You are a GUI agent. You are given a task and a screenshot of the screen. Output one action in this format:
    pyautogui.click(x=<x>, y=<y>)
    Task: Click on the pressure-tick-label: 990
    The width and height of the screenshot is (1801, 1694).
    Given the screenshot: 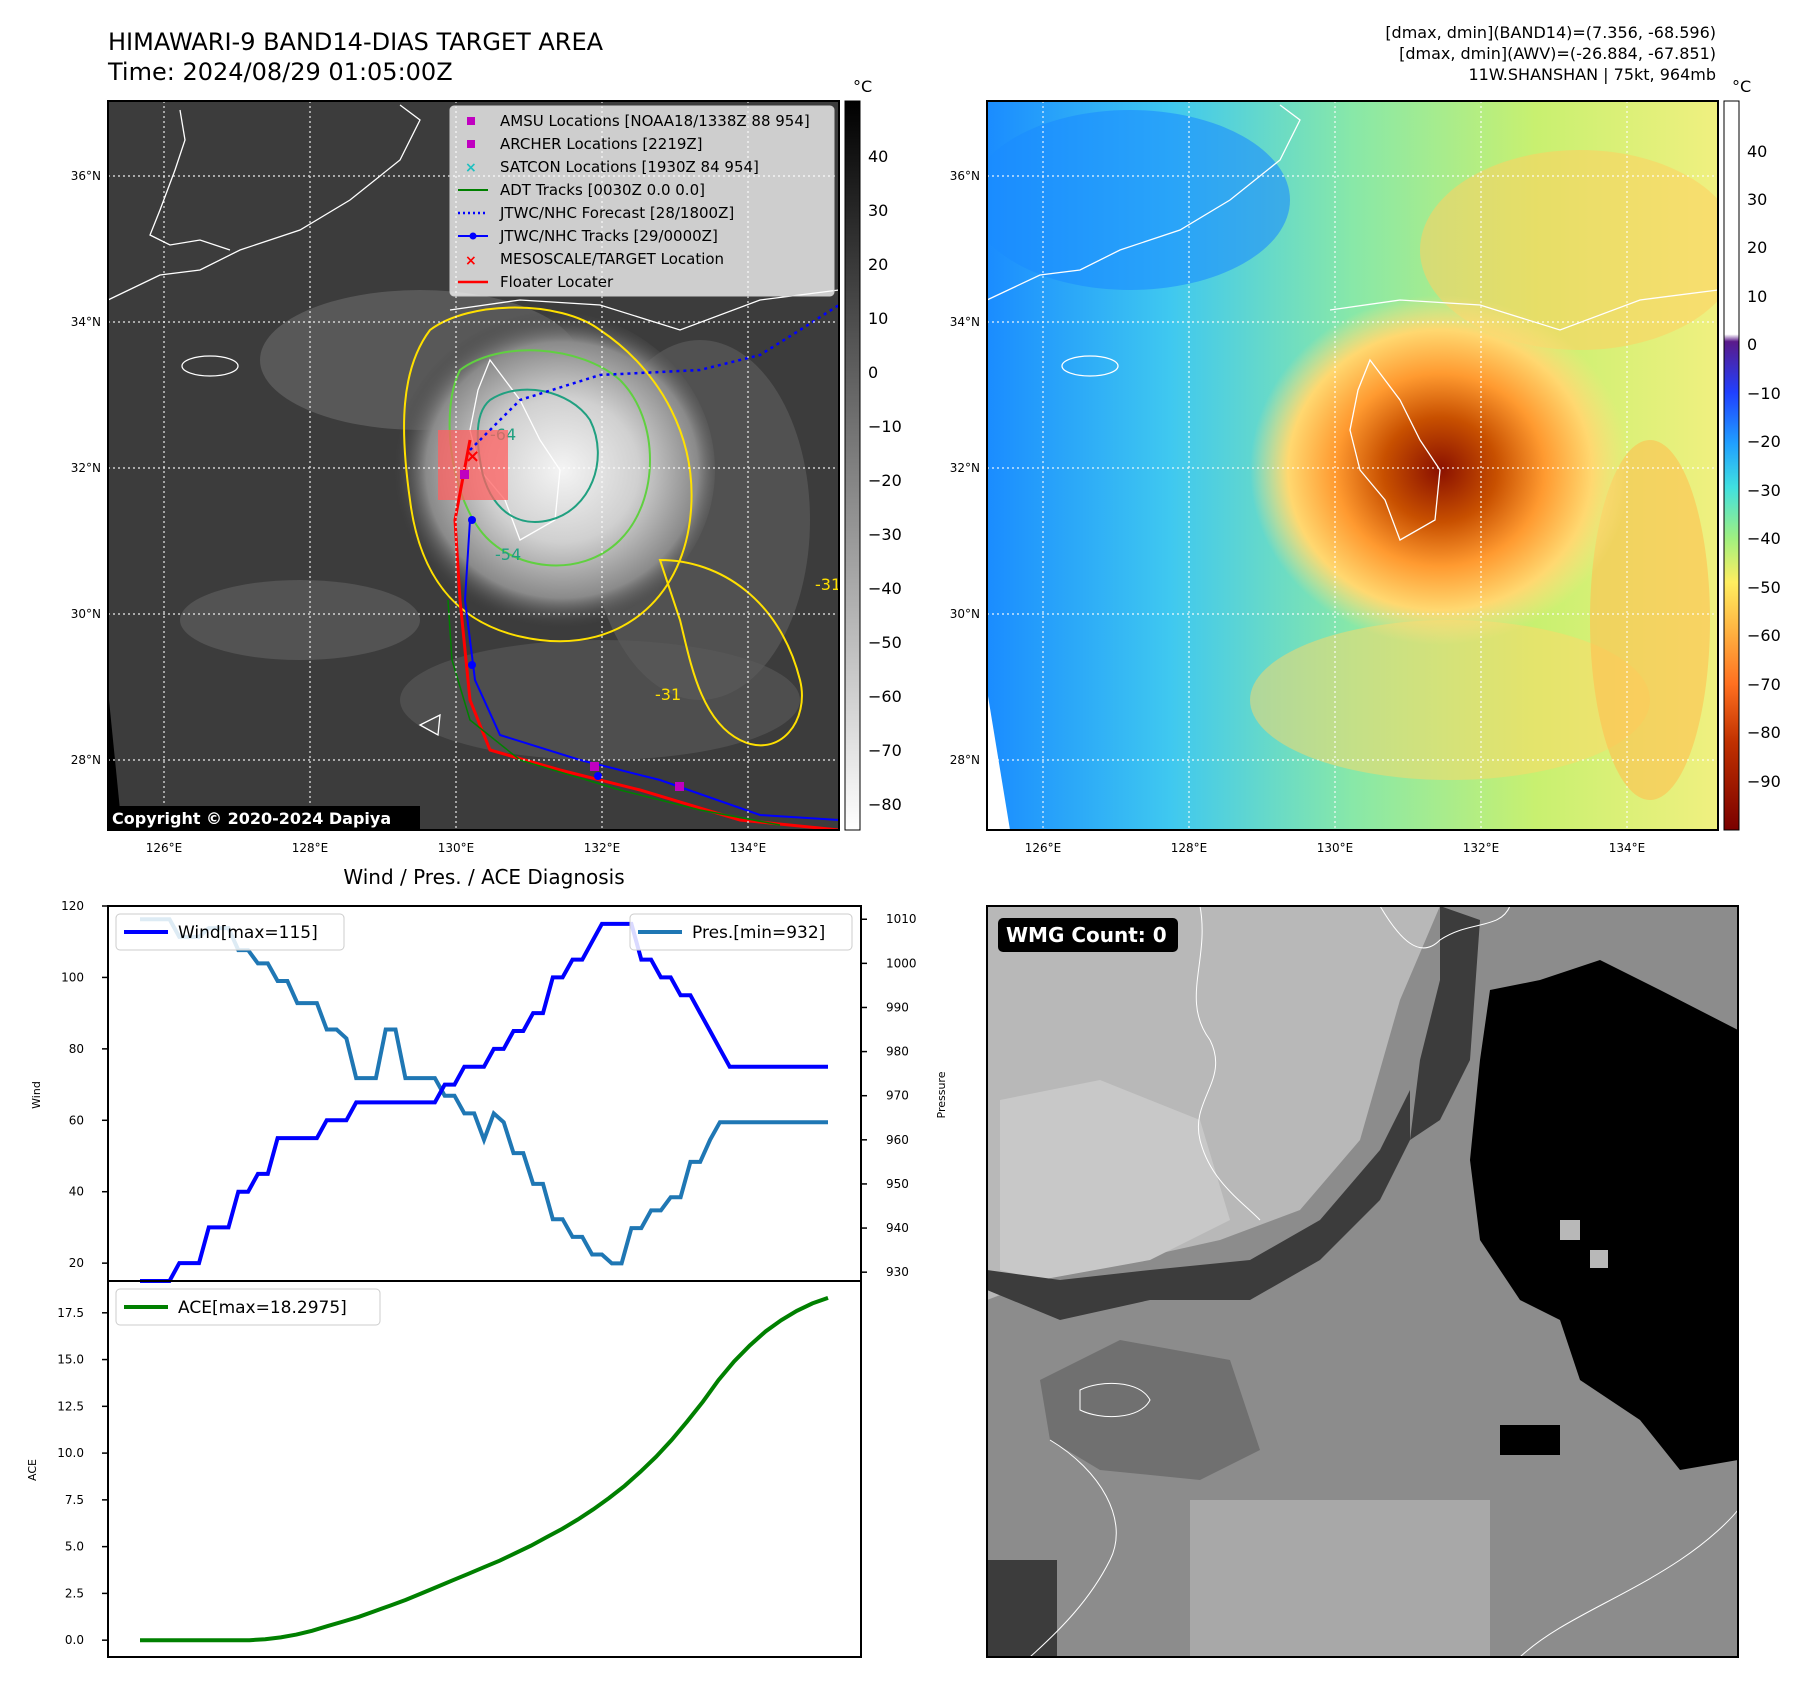 What is the action you would take?
    pyautogui.click(x=897, y=1007)
    